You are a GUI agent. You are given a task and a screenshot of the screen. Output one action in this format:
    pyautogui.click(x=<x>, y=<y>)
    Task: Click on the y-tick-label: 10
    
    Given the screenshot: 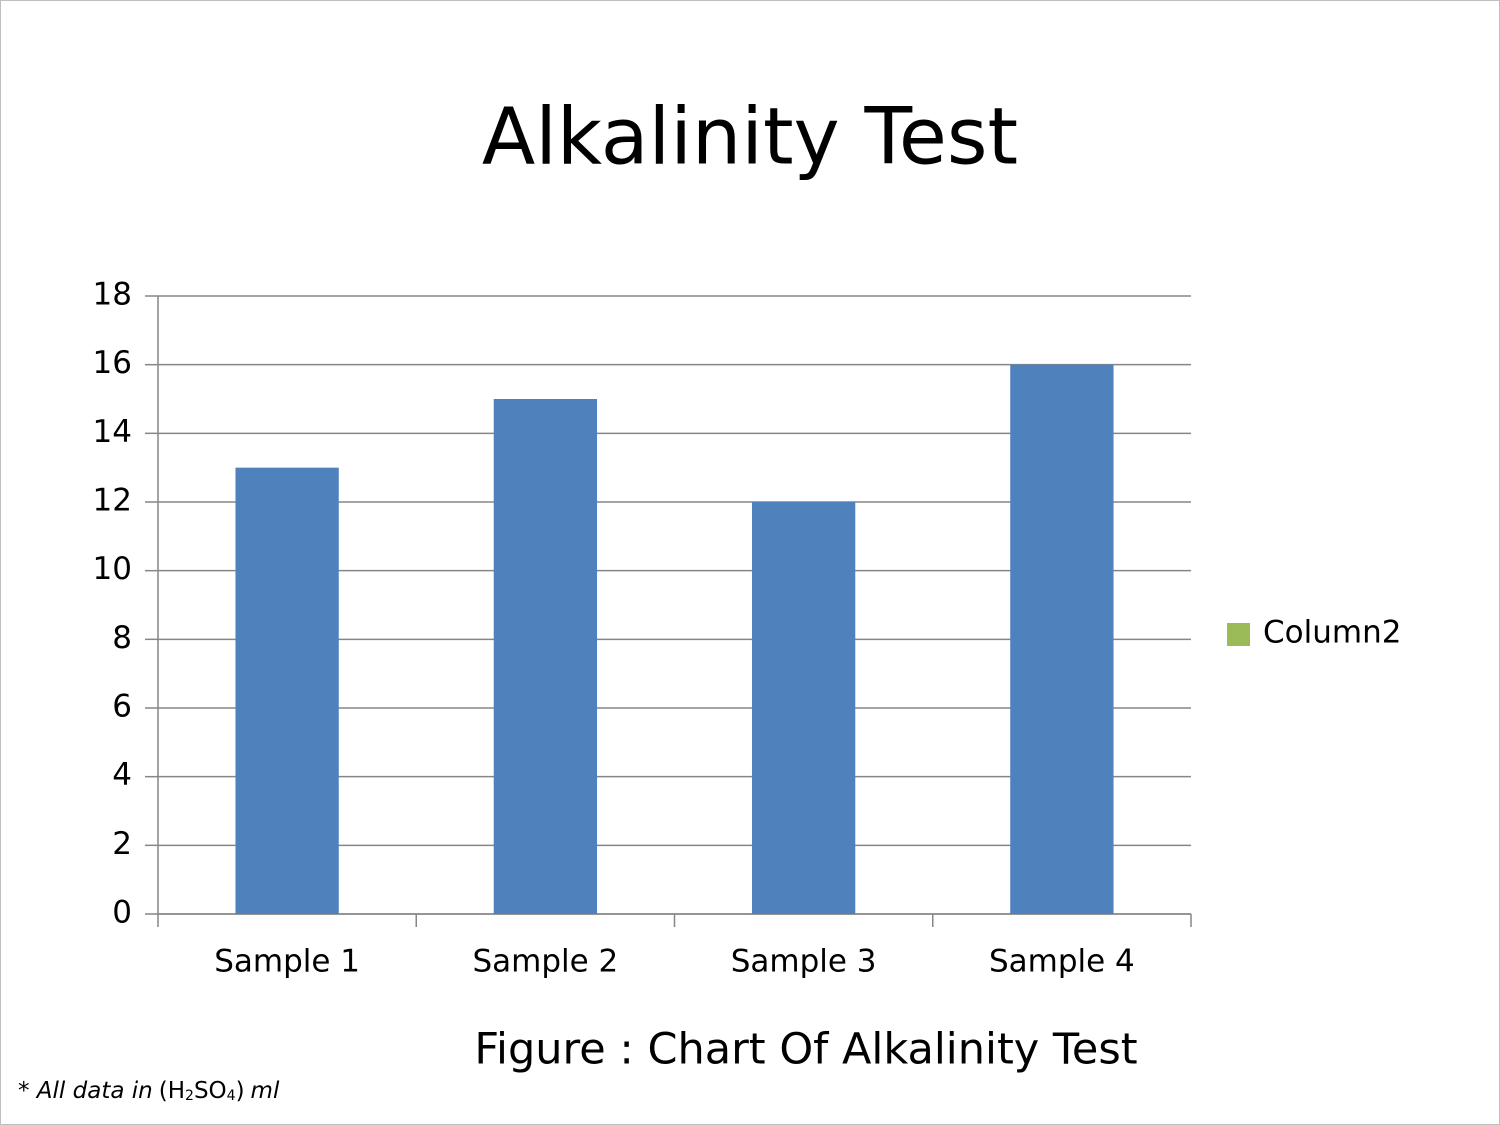 What is the action you would take?
    pyautogui.click(x=112, y=569)
    